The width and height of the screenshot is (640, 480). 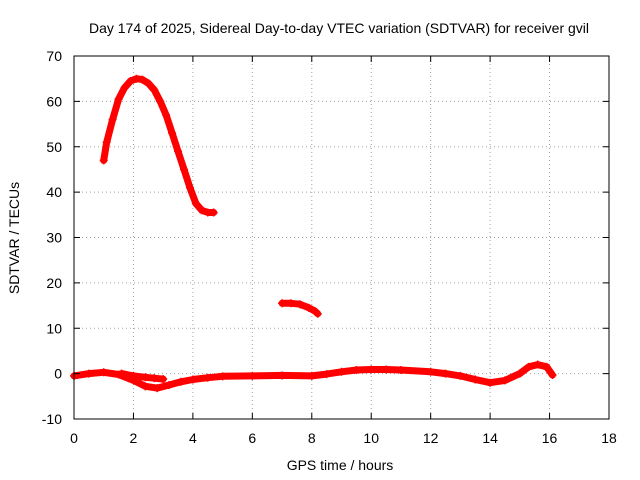 I want to click on x-tick-label: 2, so click(x=134, y=438).